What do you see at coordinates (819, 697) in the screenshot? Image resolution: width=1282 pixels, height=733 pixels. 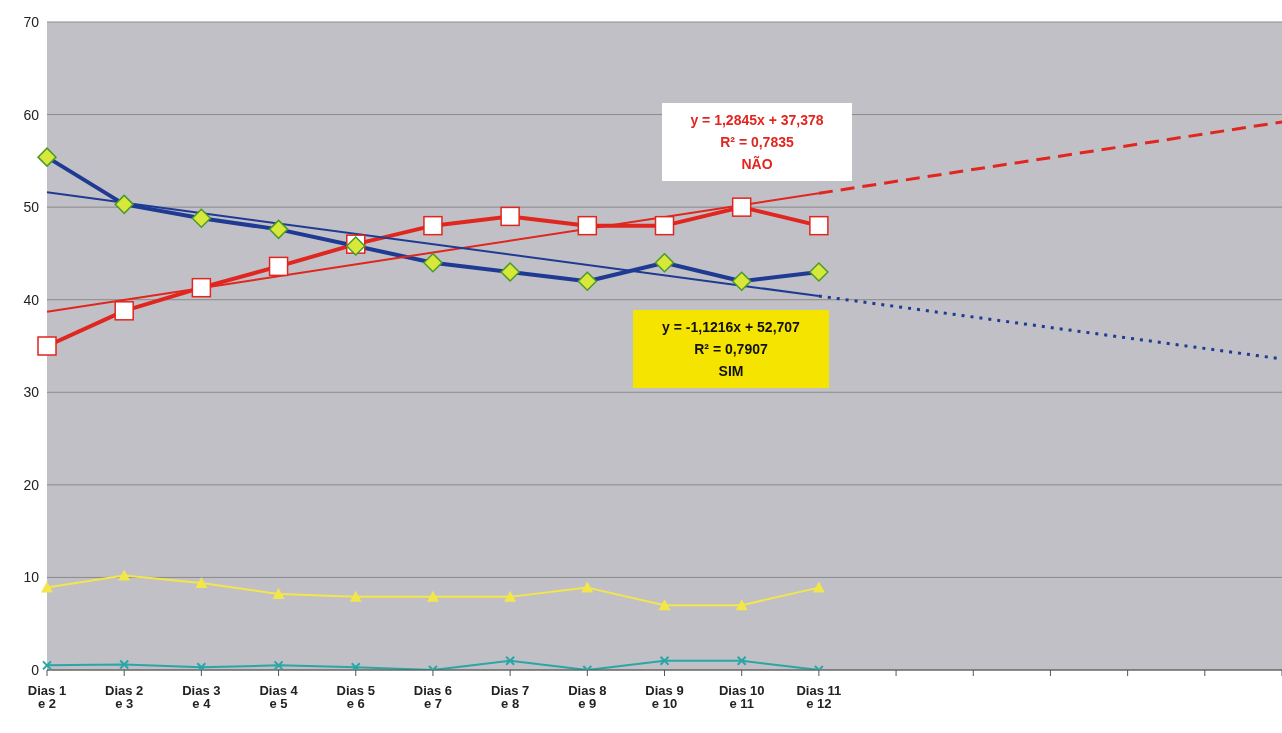 I see `x-tick-label: Dias 11 e 12` at bounding box center [819, 697].